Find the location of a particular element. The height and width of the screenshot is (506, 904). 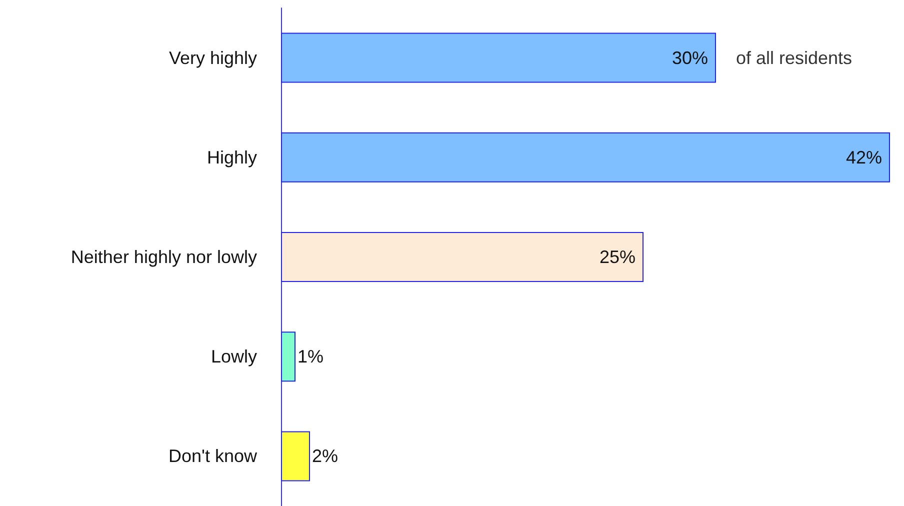

y-tick-label: Don't know is located at coordinates (213, 456).